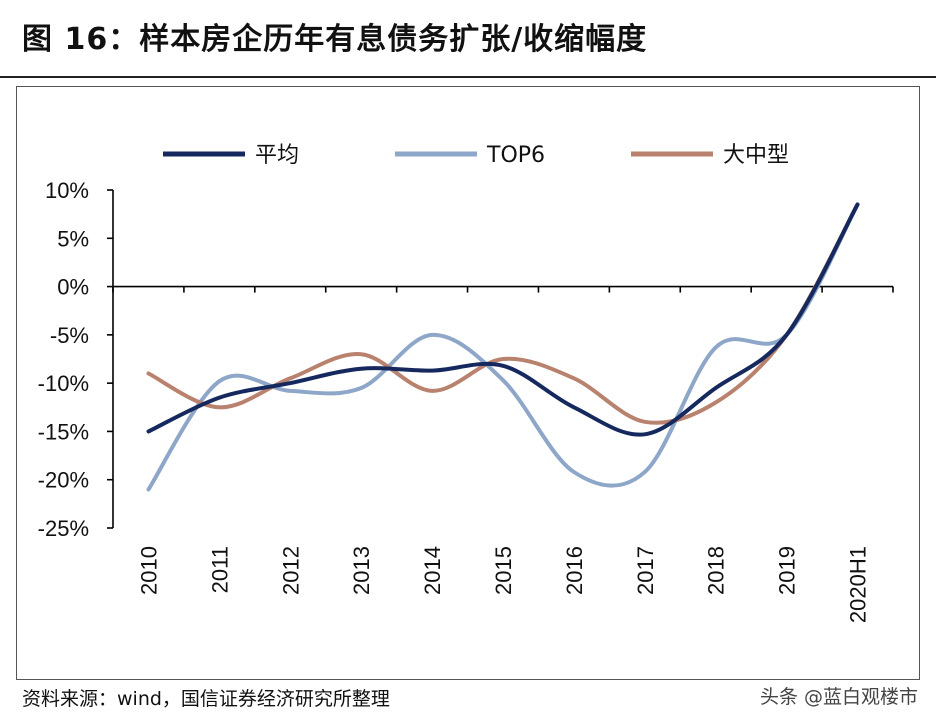 Image resolution: width=936 pixels, height=728 pixels. I want to click on title-divider, so click(468, 77).